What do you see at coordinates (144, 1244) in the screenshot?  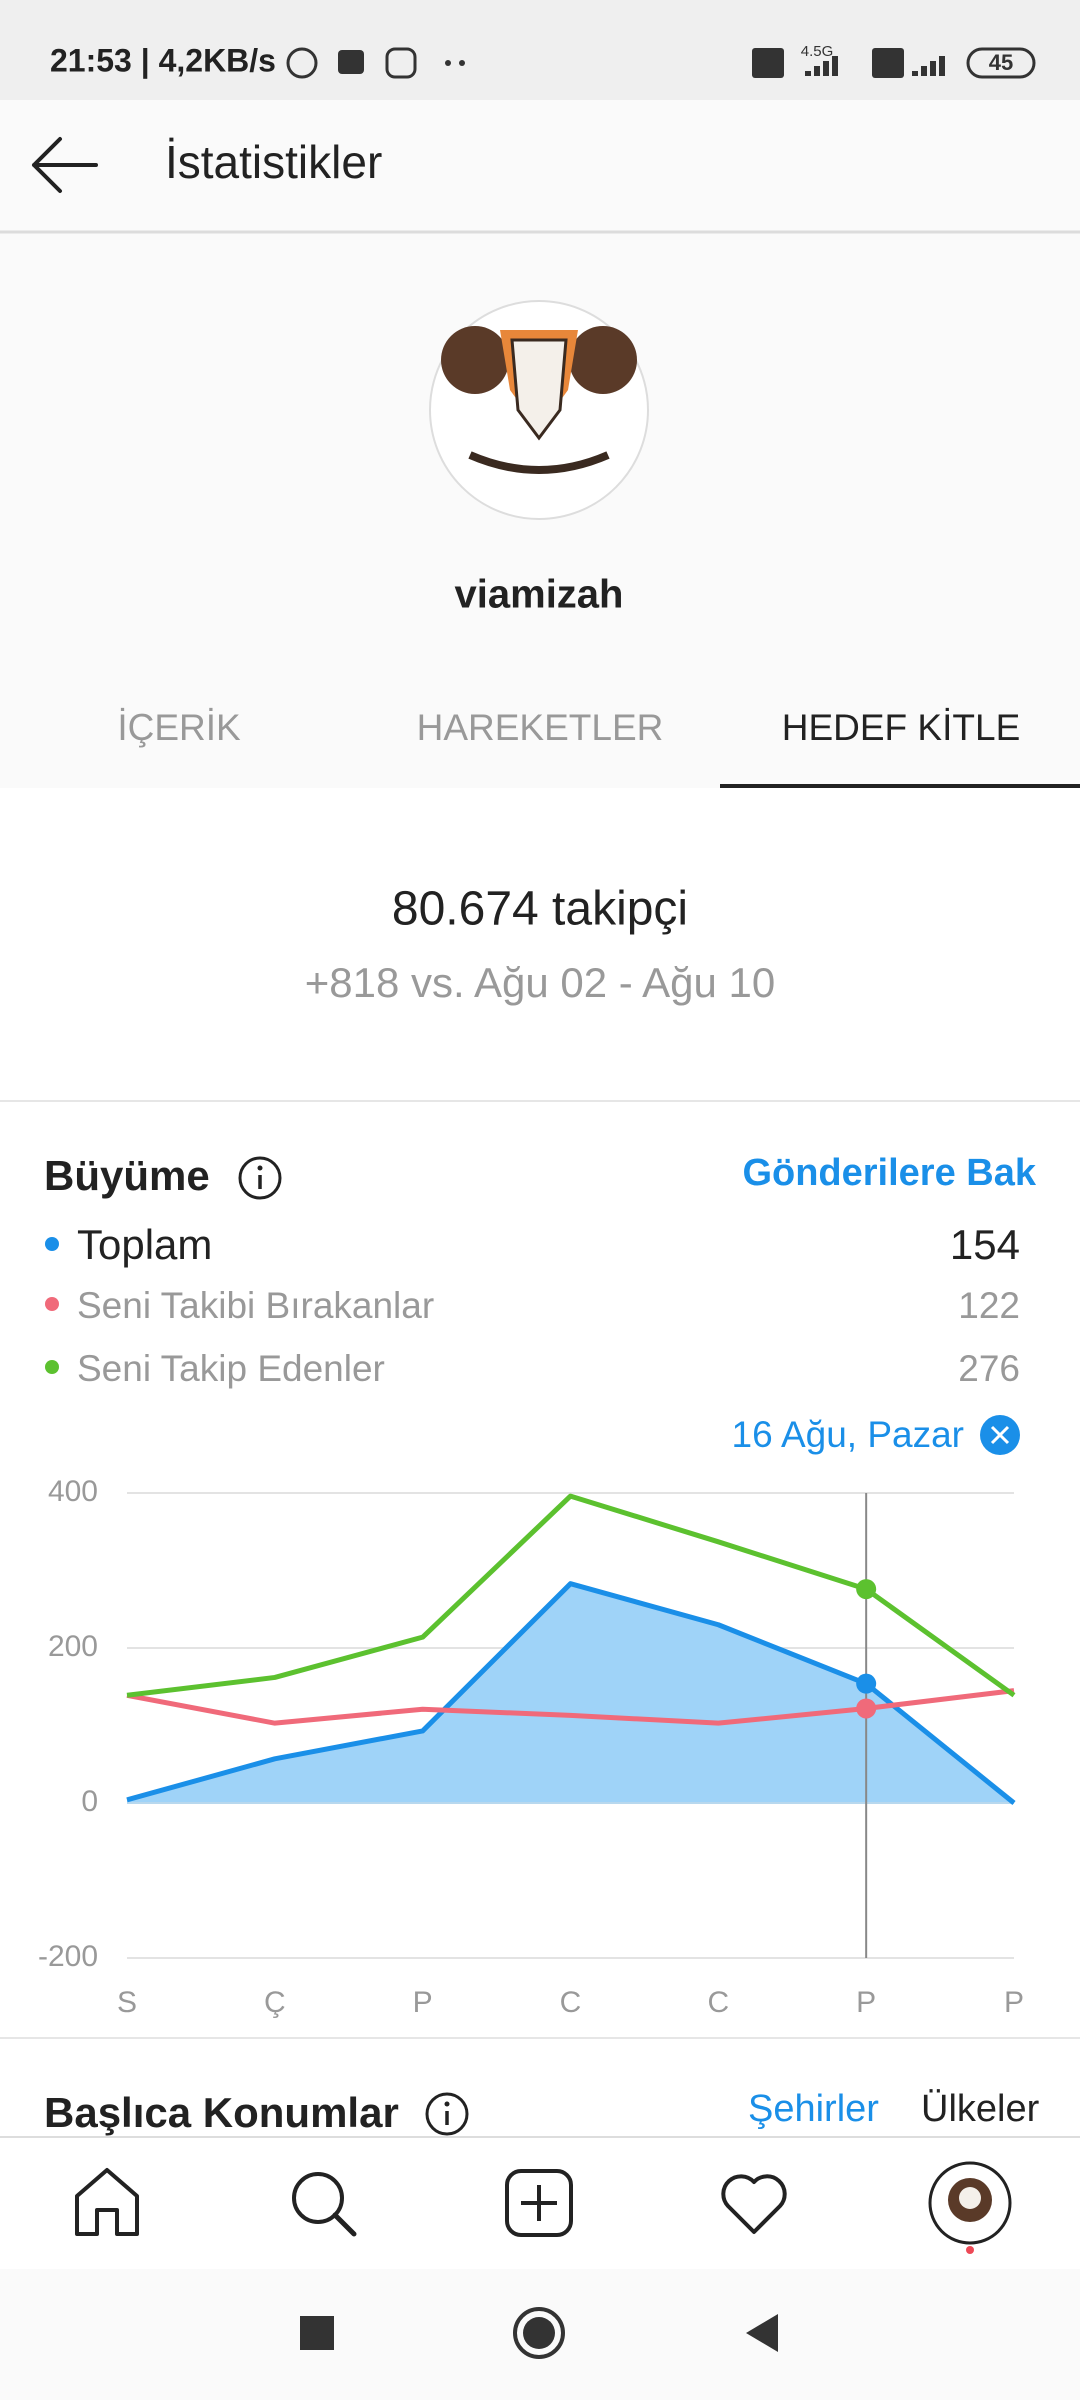 I see `legend-label: Toplam` at bounding box center [144, 1244].